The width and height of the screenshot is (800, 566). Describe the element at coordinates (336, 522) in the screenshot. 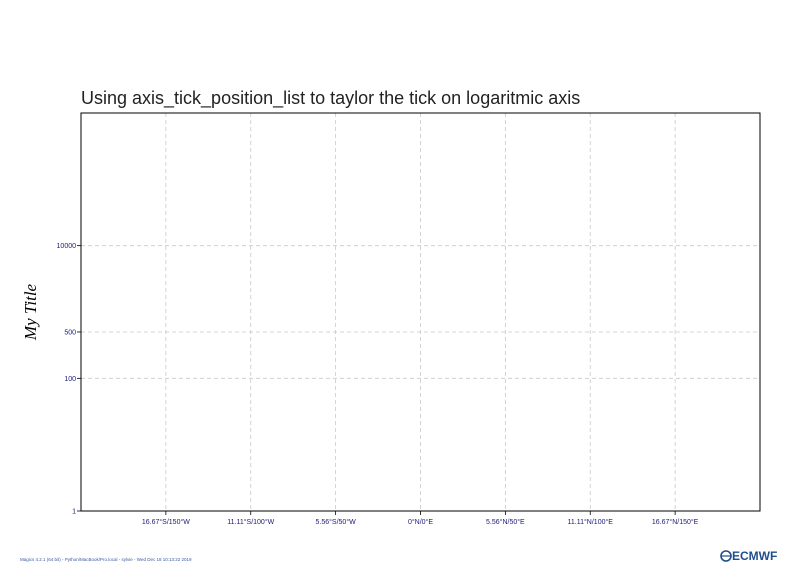

I see `x-tick-label: 5.56°S/50°W` at that location.